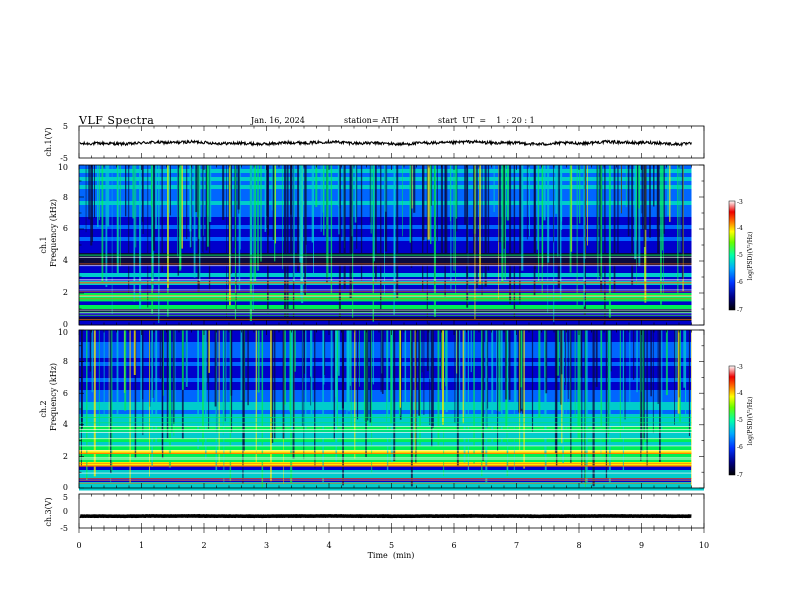 The image size is (792, 612). I want to click on cb2-tick-m5: -5, so click(740, 420).